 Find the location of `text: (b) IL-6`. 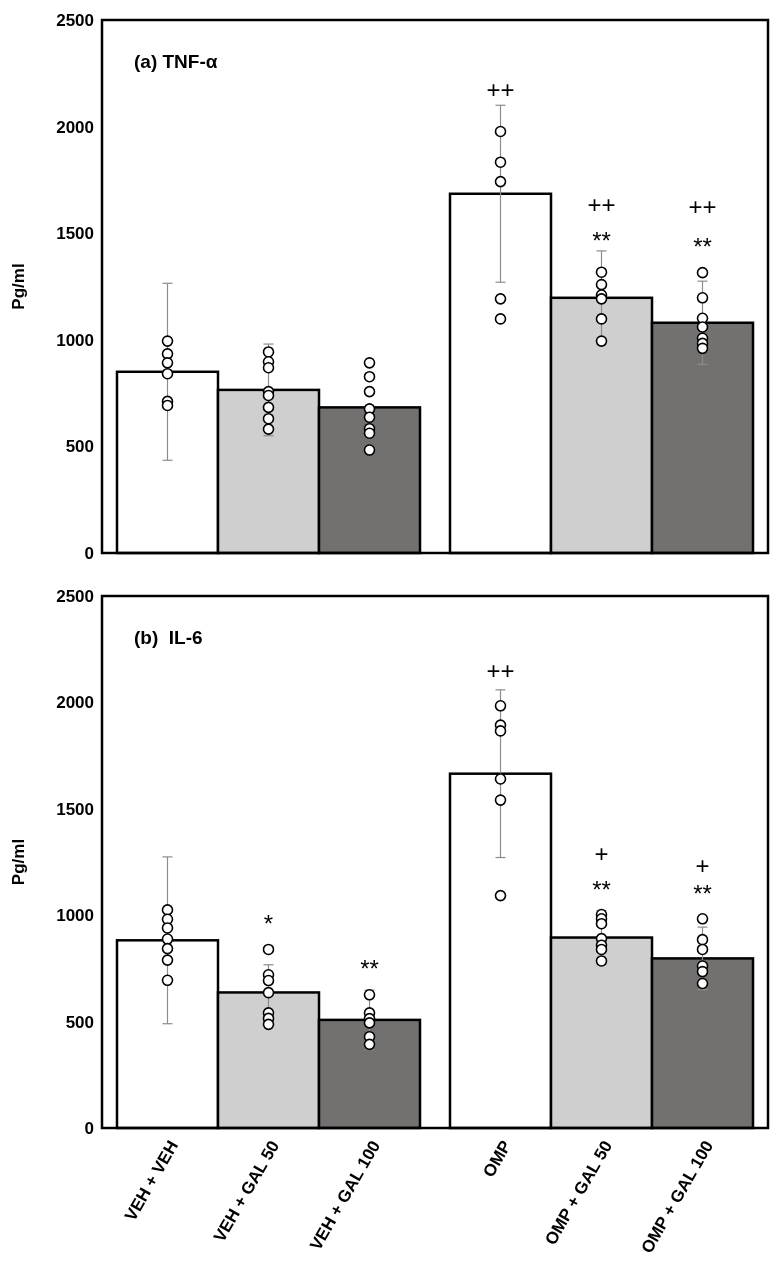

text: (b) IL-6 is located at coordinates (168, 637).